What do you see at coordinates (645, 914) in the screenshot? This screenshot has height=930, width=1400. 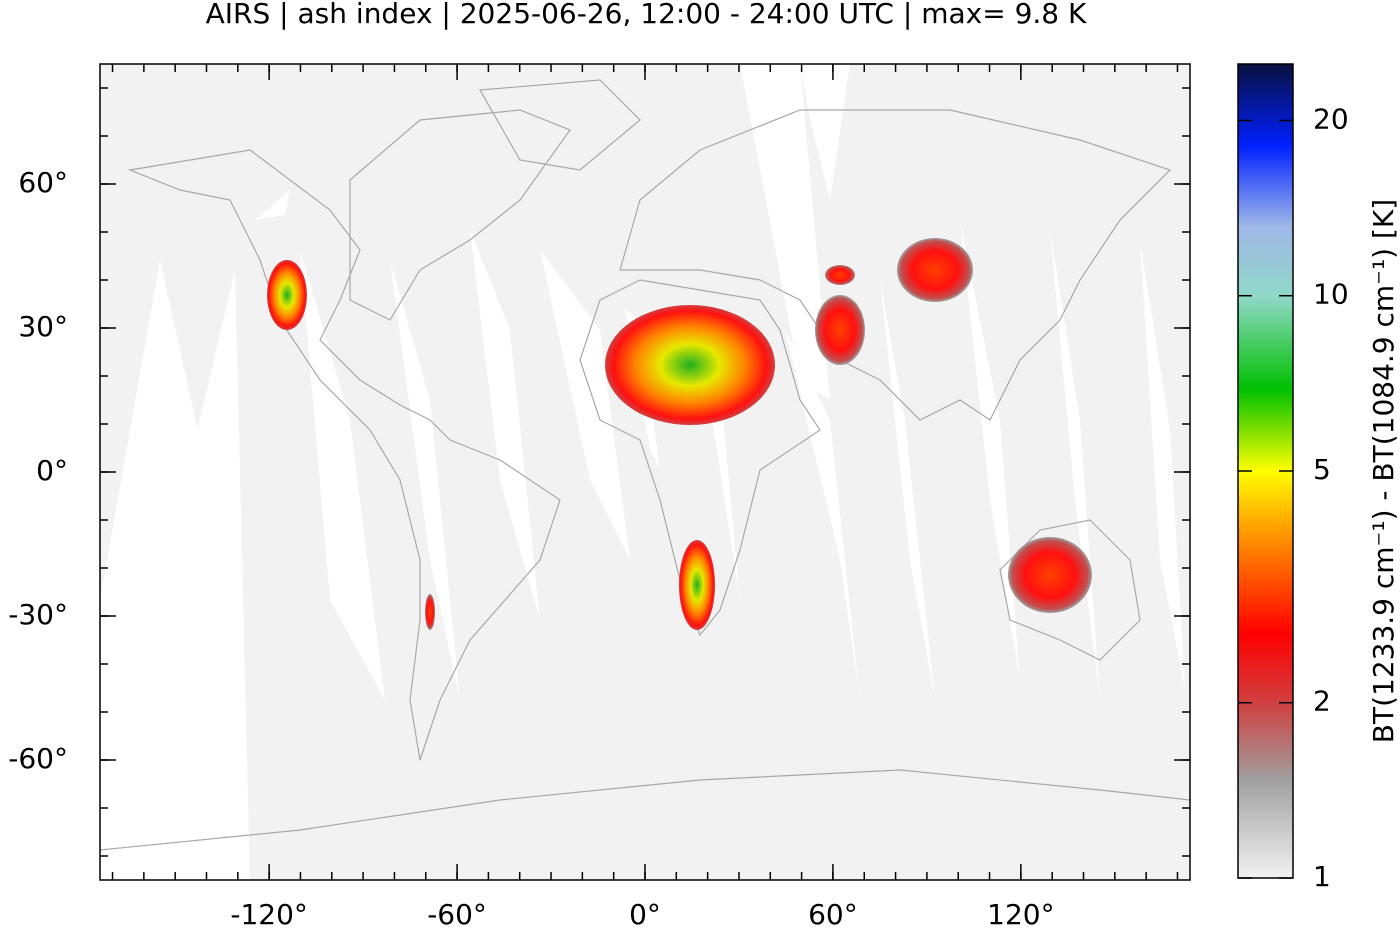 I see `x-tick-label: 0°` at bounding box center [645, 914].